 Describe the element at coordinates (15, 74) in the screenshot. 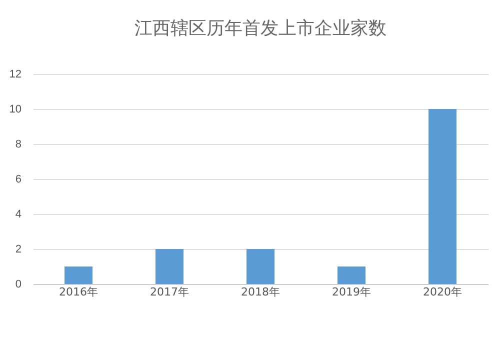

I see `y-tick-label: 12` at that location.